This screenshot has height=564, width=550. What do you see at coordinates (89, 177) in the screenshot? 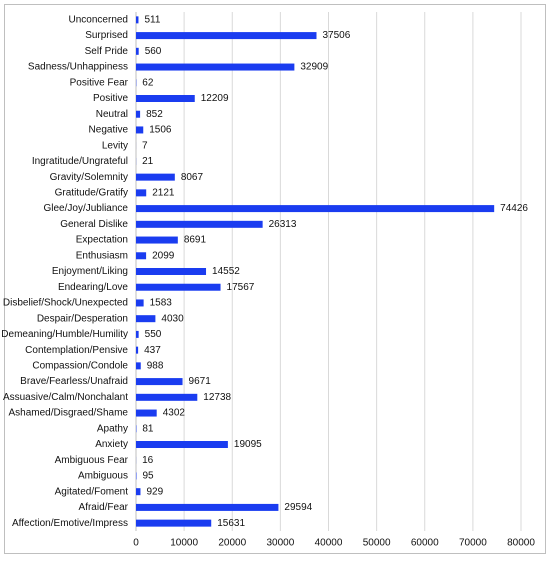
I see `y-tick-label: Gravity/Solemnity` at bounding box center [89, 177].